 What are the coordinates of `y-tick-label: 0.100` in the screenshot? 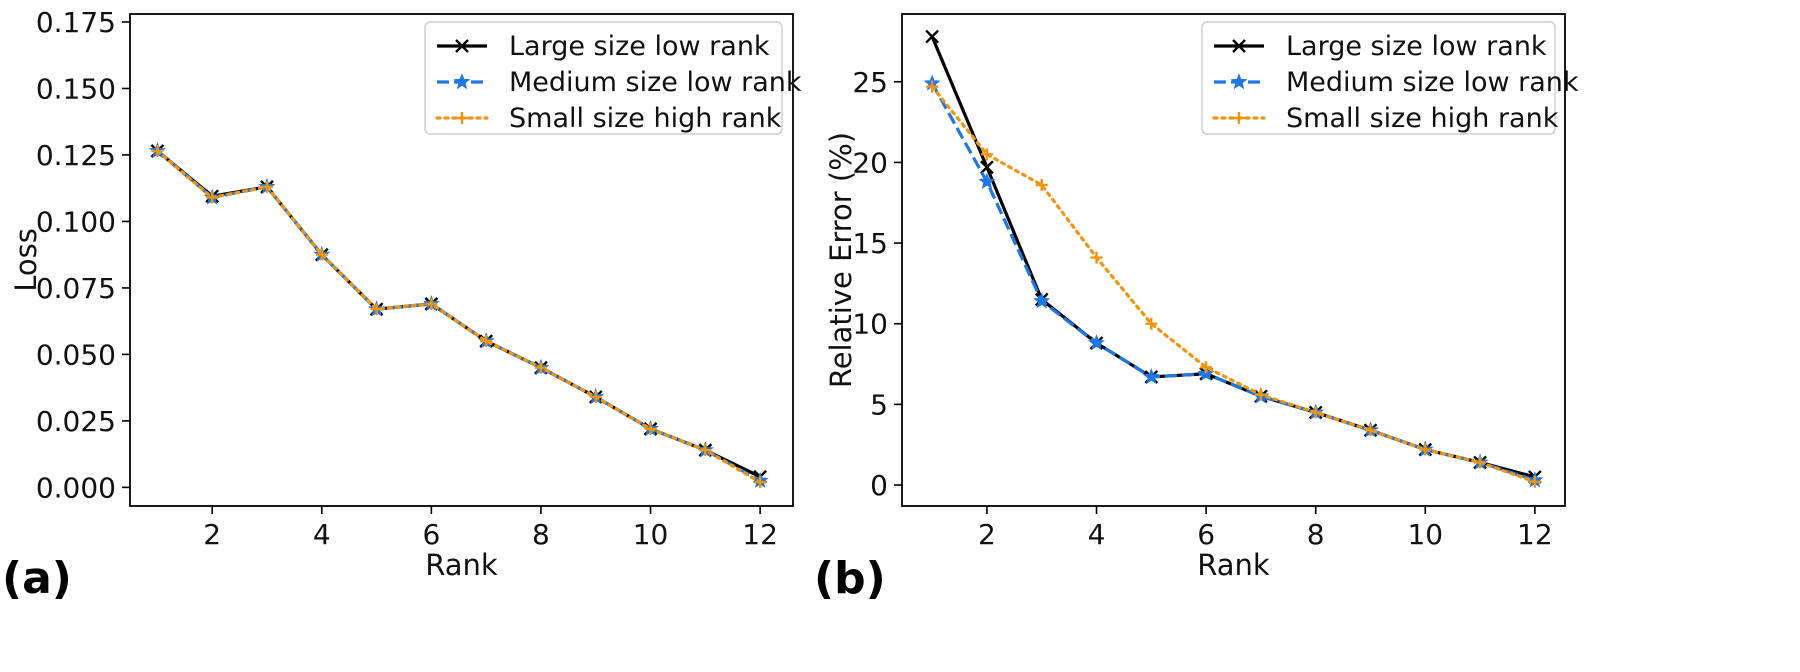 It's located at (76, 221).